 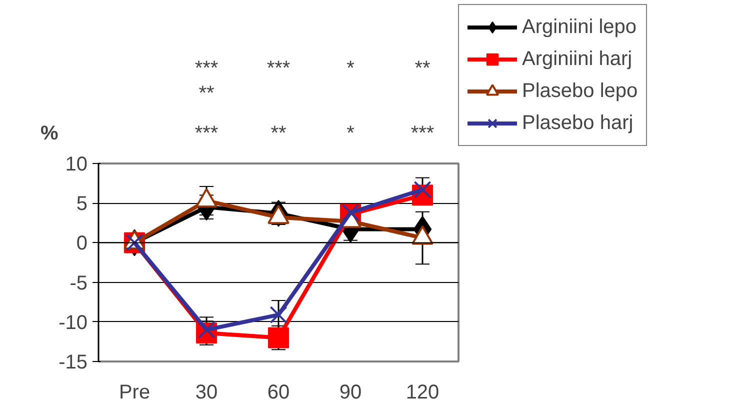 I want to click on x-tick-label: 30, so click(x=206, y=393).